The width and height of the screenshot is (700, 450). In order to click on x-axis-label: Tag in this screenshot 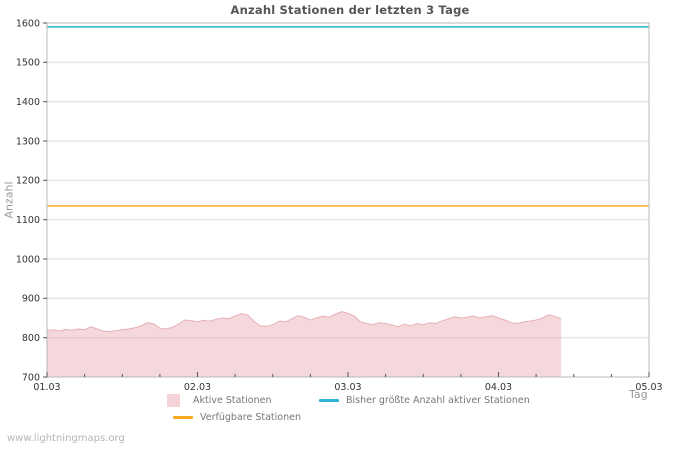, I will do `click(638, 394)`.